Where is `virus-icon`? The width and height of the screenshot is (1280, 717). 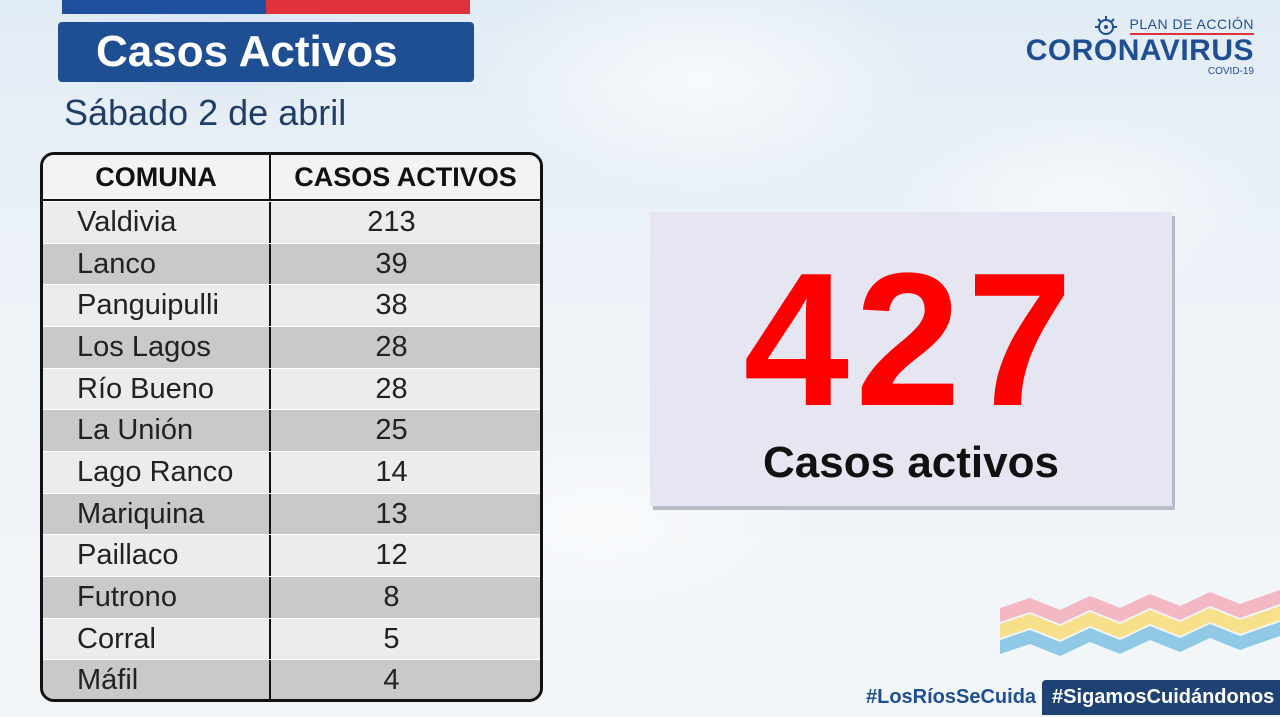 virus-icon is located at coordinates (1105, 25).